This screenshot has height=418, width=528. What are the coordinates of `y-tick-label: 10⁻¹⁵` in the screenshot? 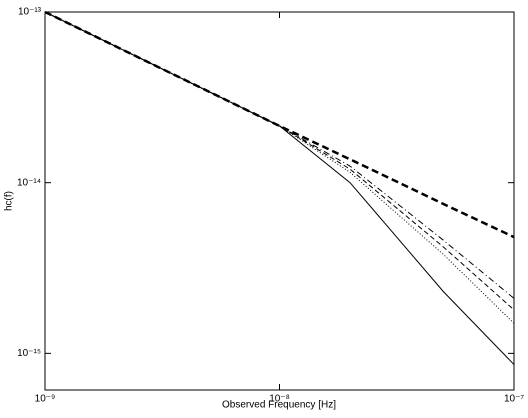 It's located at (29, 353).